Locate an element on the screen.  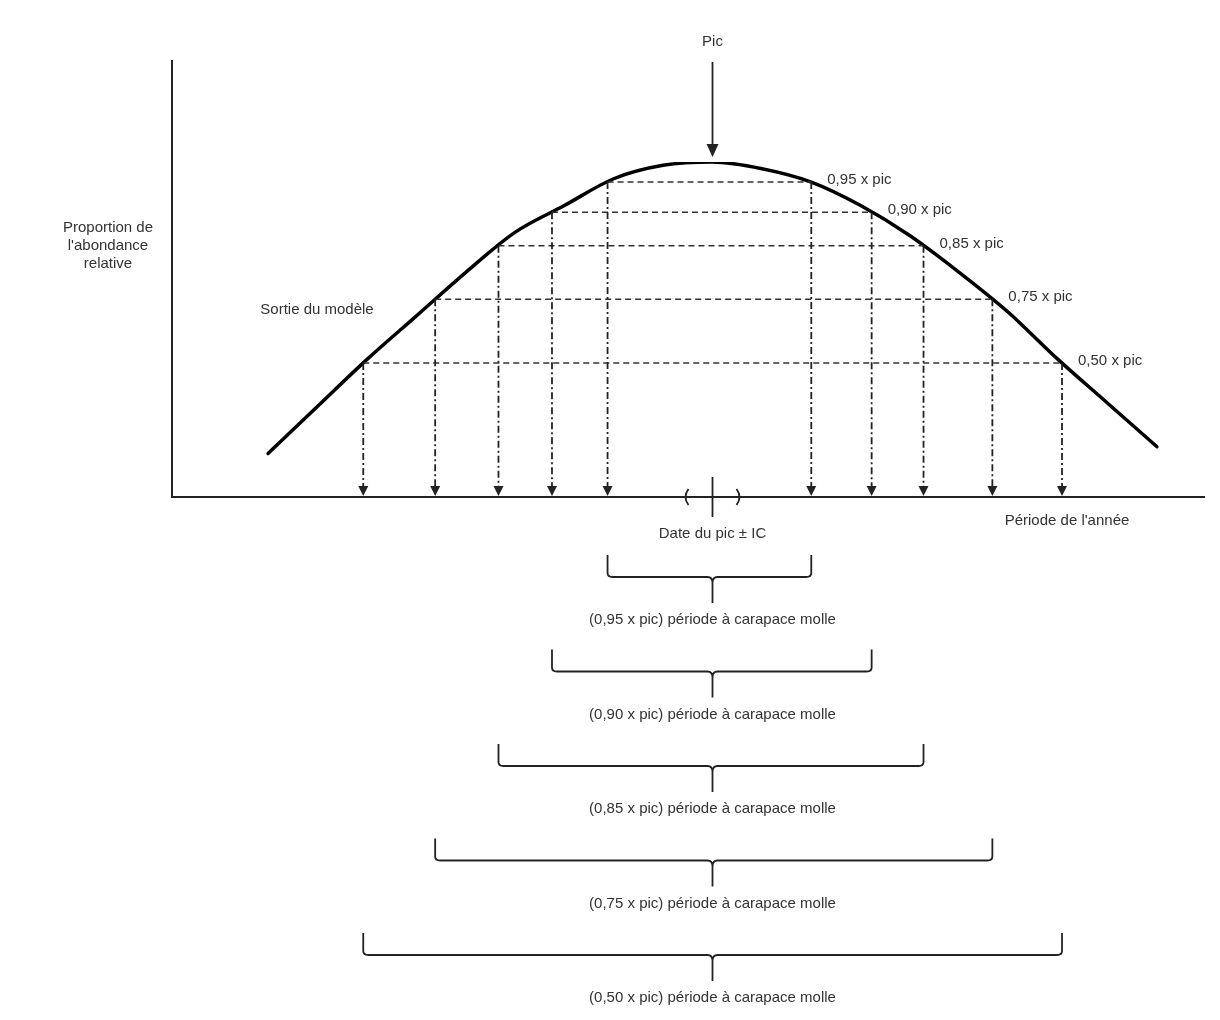
text: Date du pic ± IC is located at coordinates (712, 533).